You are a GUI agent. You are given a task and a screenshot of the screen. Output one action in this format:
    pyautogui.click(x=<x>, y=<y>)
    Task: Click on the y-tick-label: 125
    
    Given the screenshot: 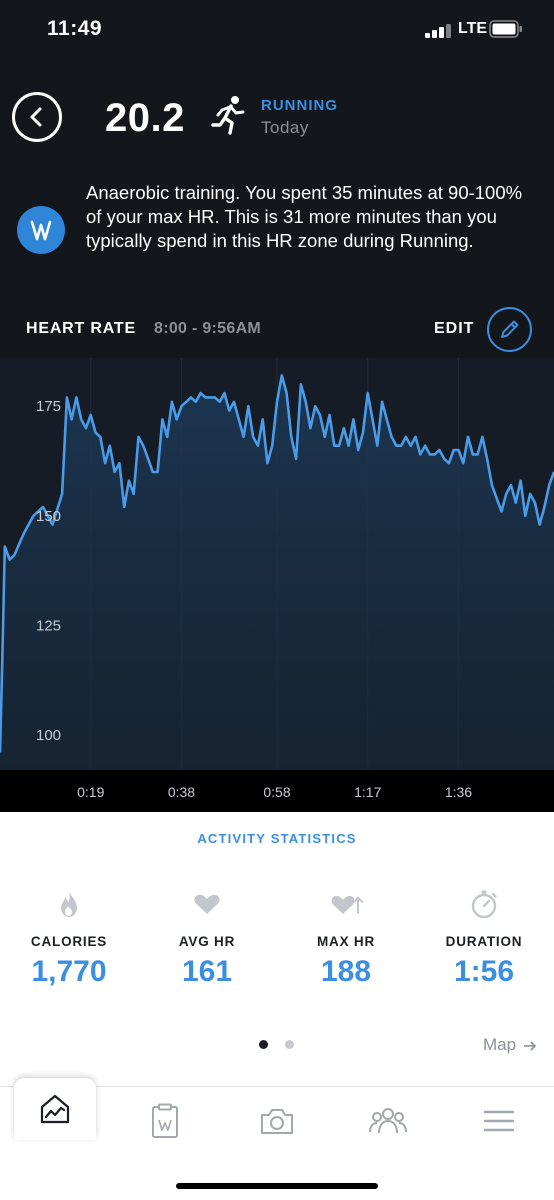 What is the action you would take?
    pyautogui.click(x=48, y=625)
    